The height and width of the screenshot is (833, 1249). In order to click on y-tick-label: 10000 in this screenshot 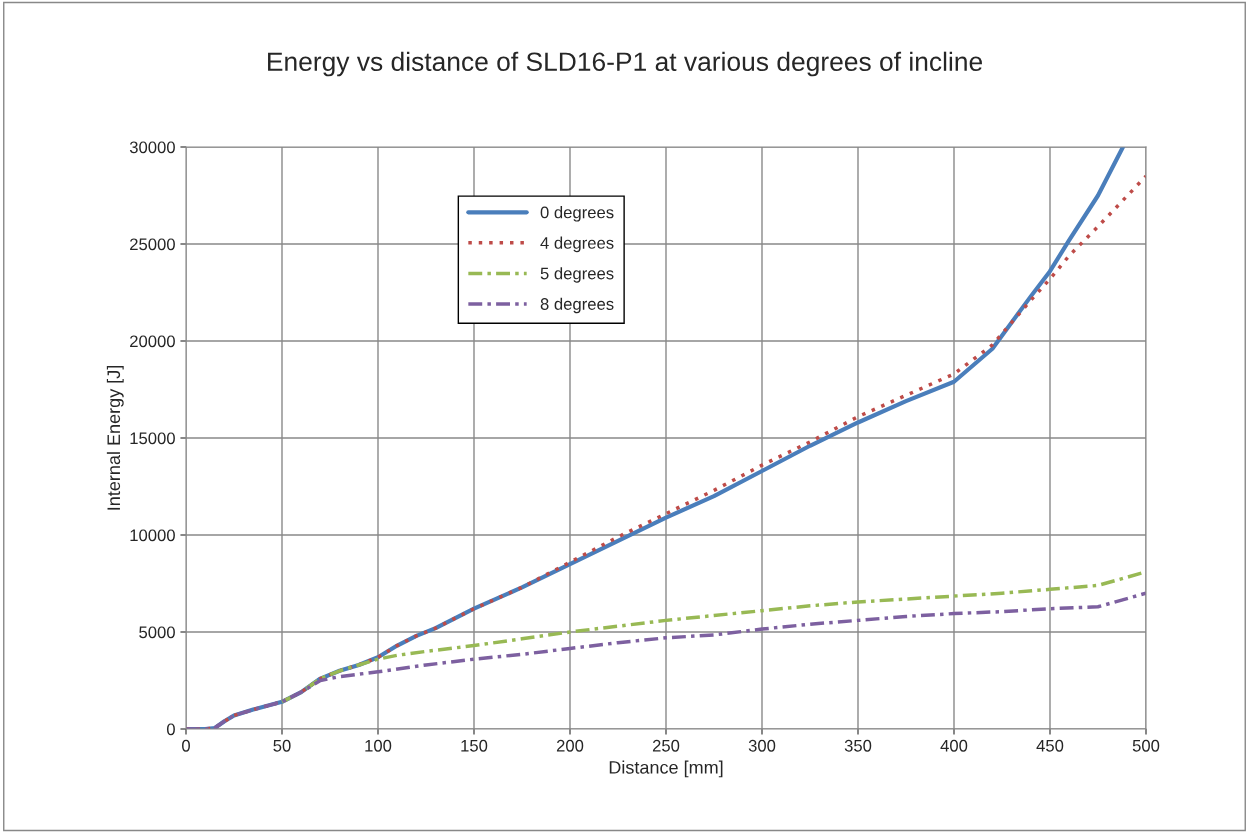, I will do `click(152, 535)`.